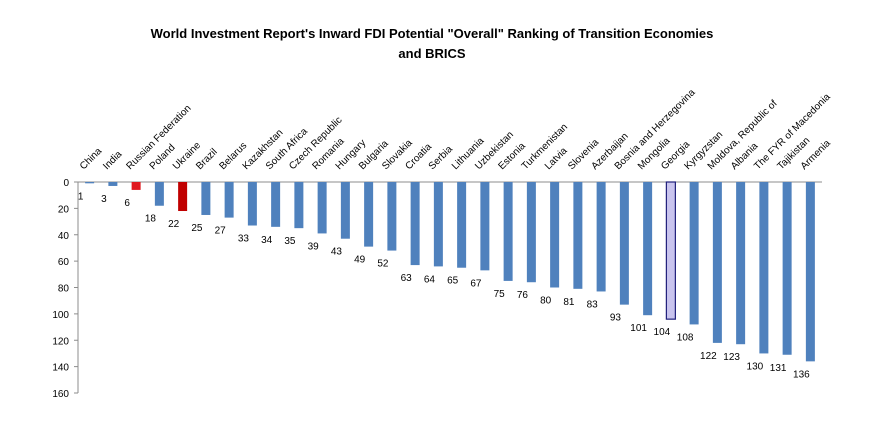  What do you see at coordinates (91, 159) in the screenshot?
I see `category-label: China` at bounding box center [91, 159].